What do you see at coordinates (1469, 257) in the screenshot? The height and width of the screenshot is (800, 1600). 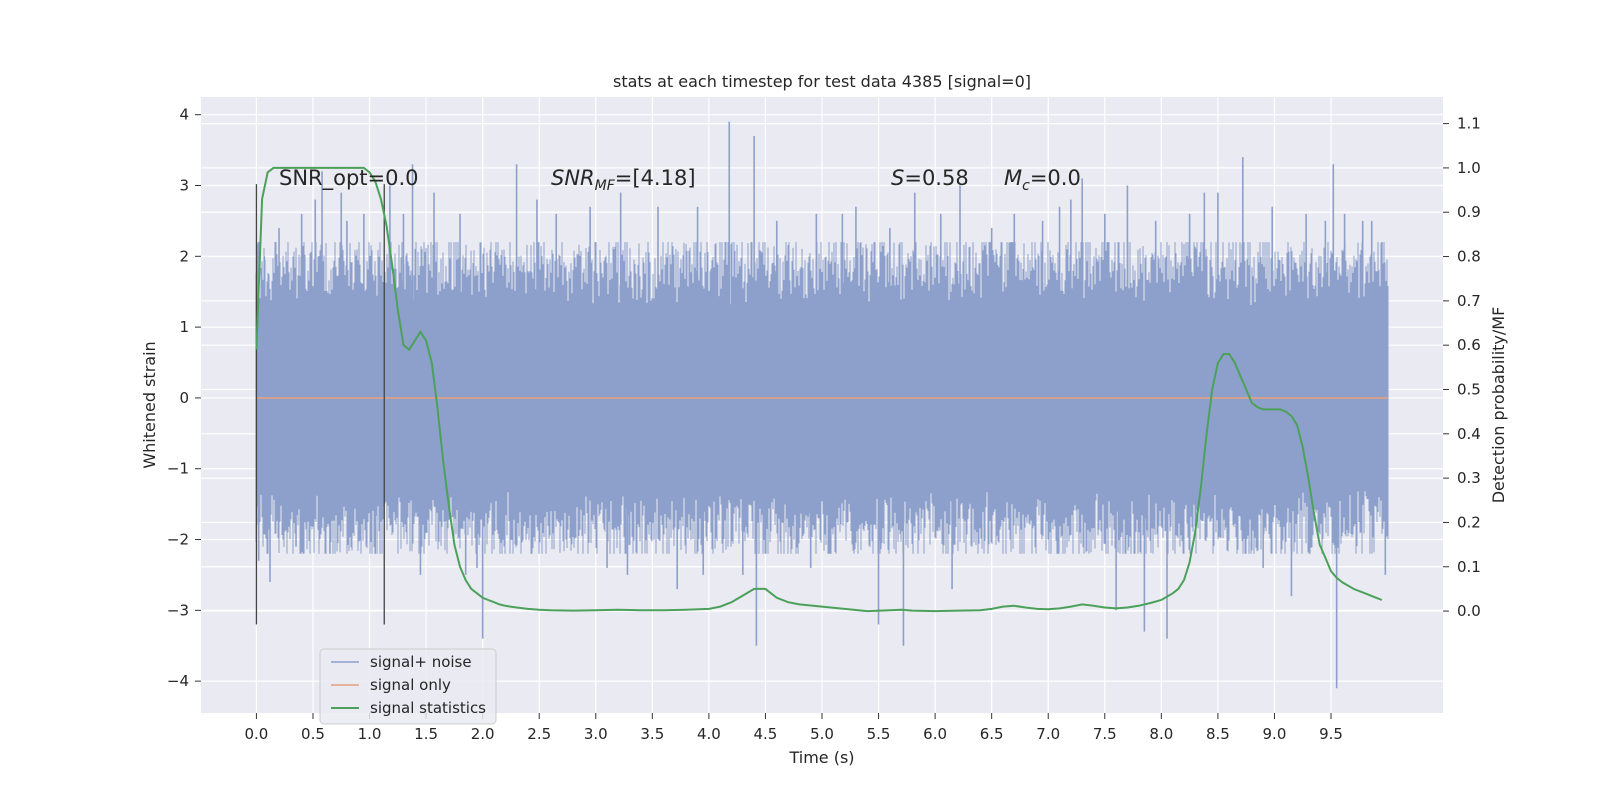 I see `y2-tick-label: 0.8` at bounding box center [1469, 257].